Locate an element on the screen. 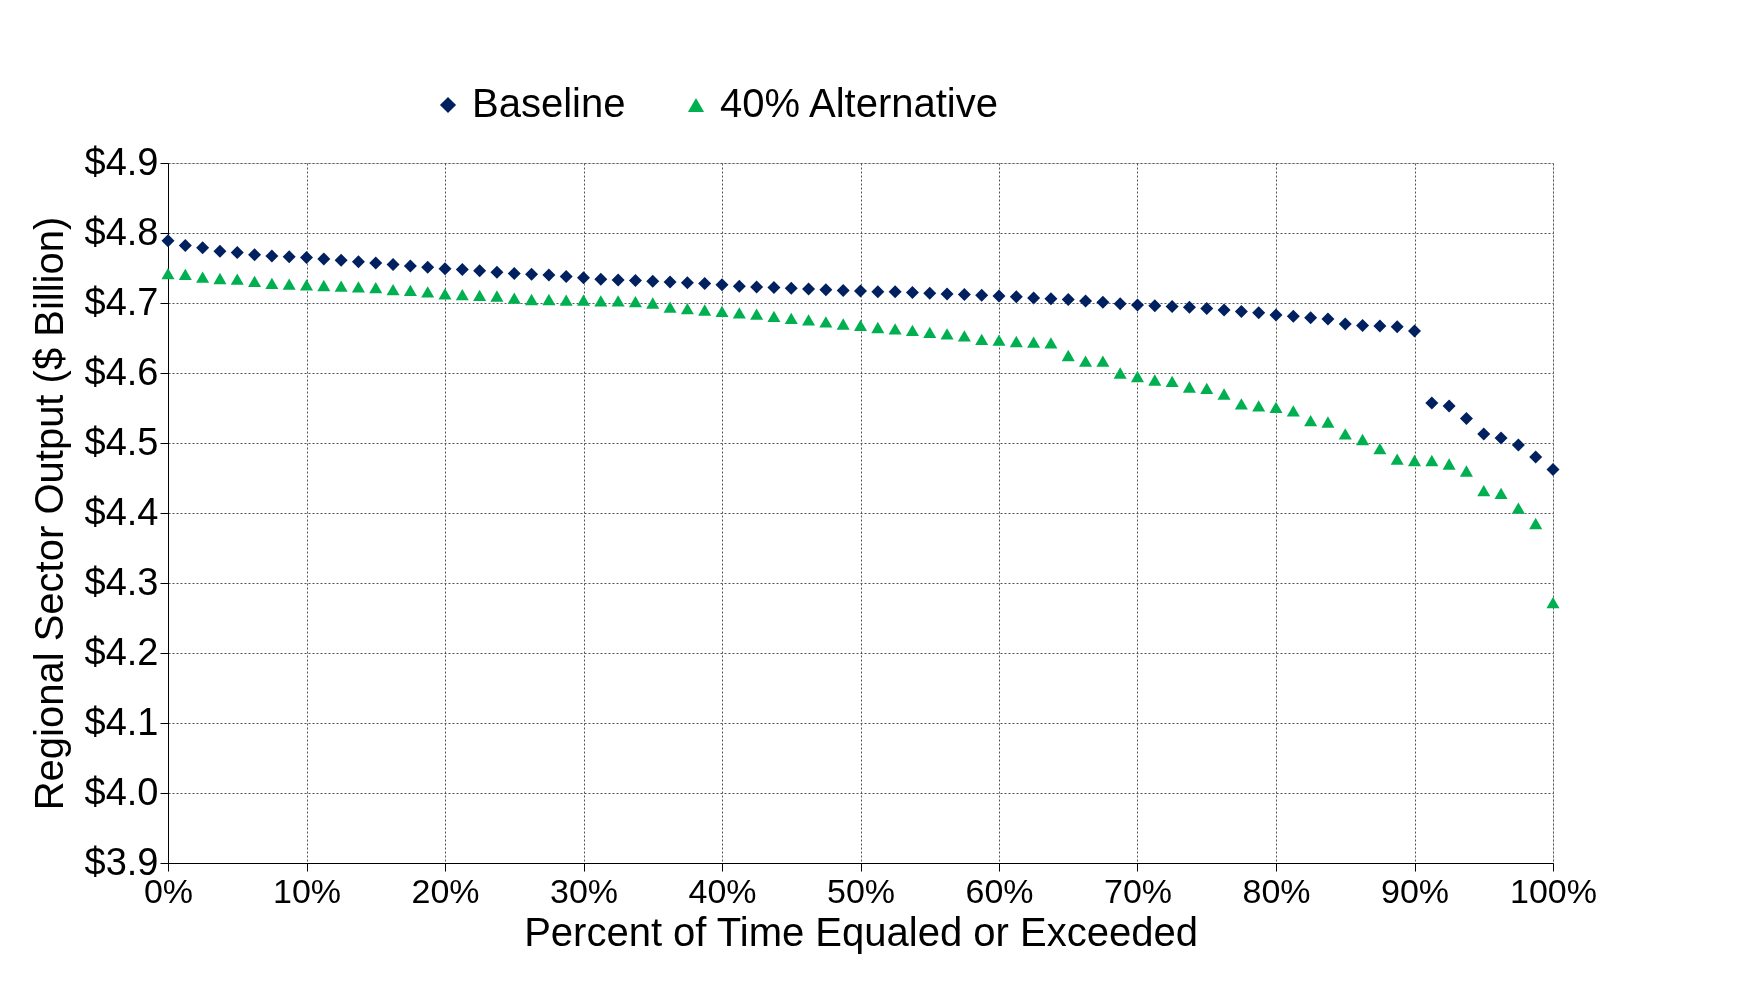 Image resolution: width=1741 pixels, height=1006 pixels. y-tick-label: $4.9 is located at coordinates (121, 161).